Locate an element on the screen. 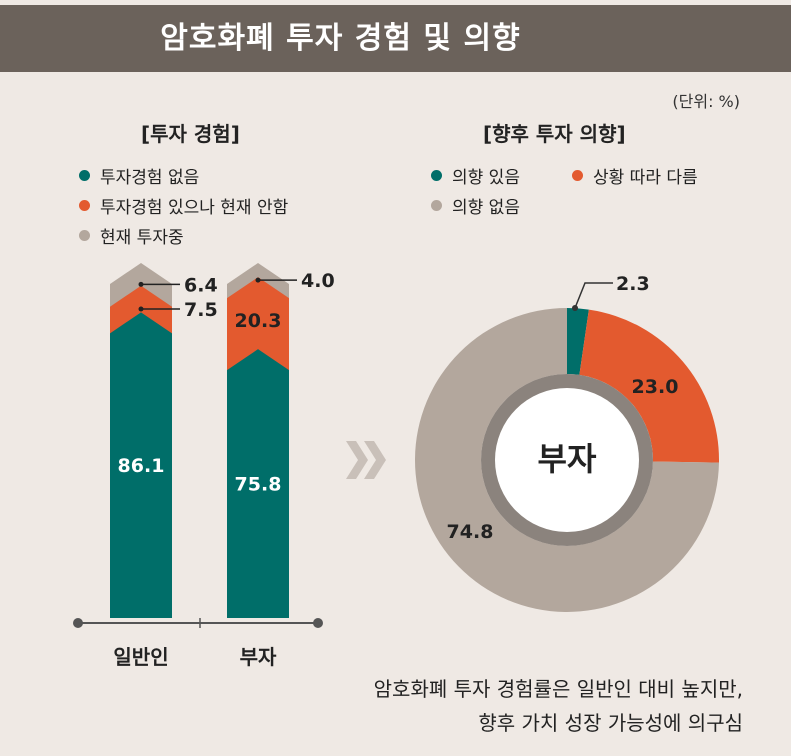 The image size is (791, 756). slice-label-depends: 23.0 is located at coordinates (655, 387).